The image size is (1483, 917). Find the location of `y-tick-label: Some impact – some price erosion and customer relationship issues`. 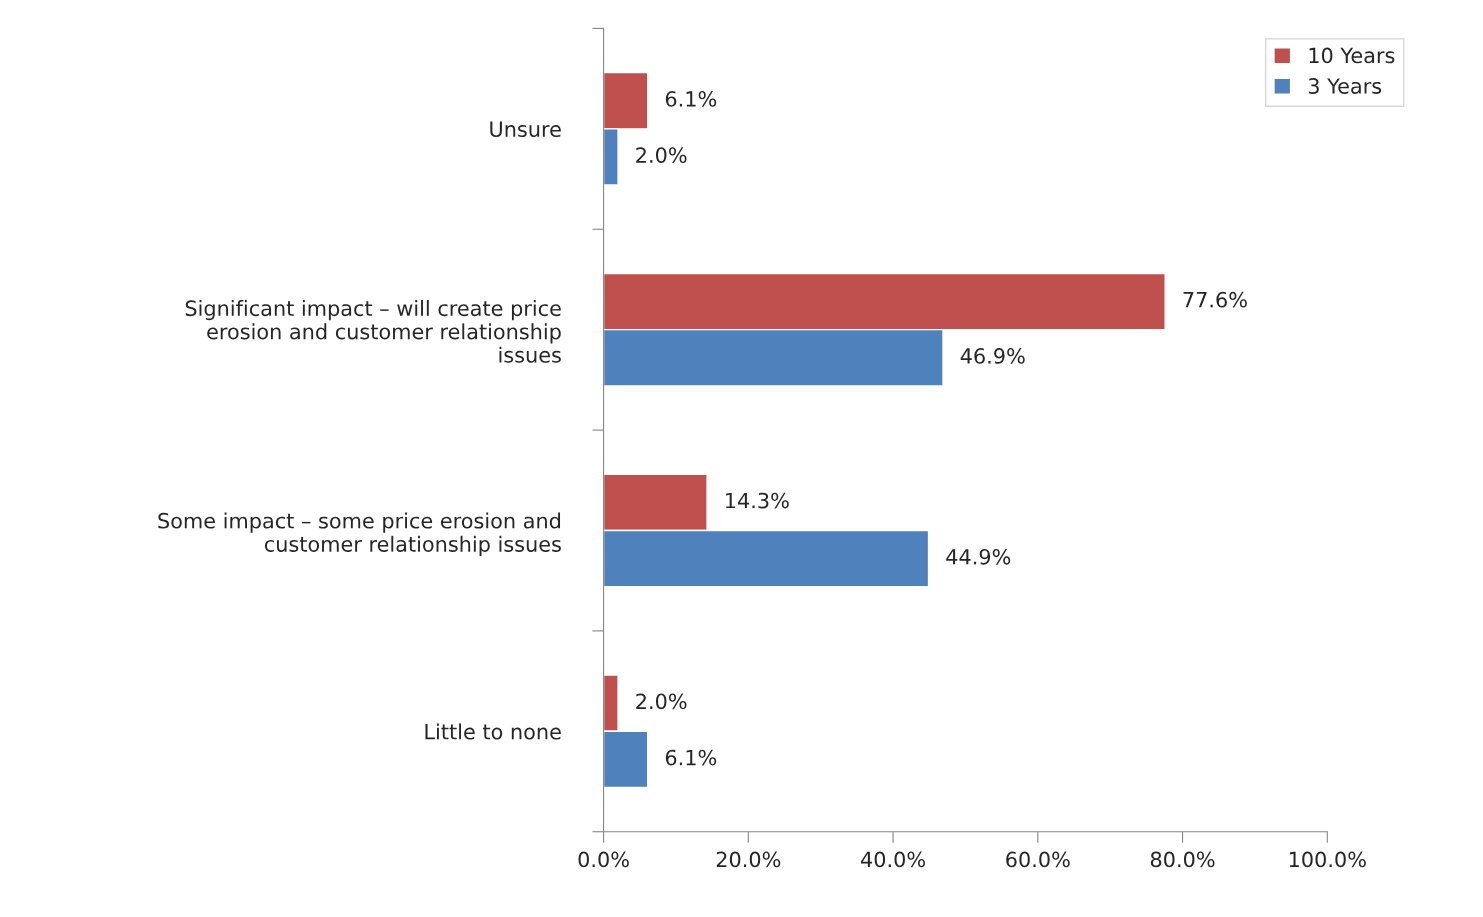

y-tick-label: Some impact – some price erosion and customer relationship issues is located at coordinates (359, 534).